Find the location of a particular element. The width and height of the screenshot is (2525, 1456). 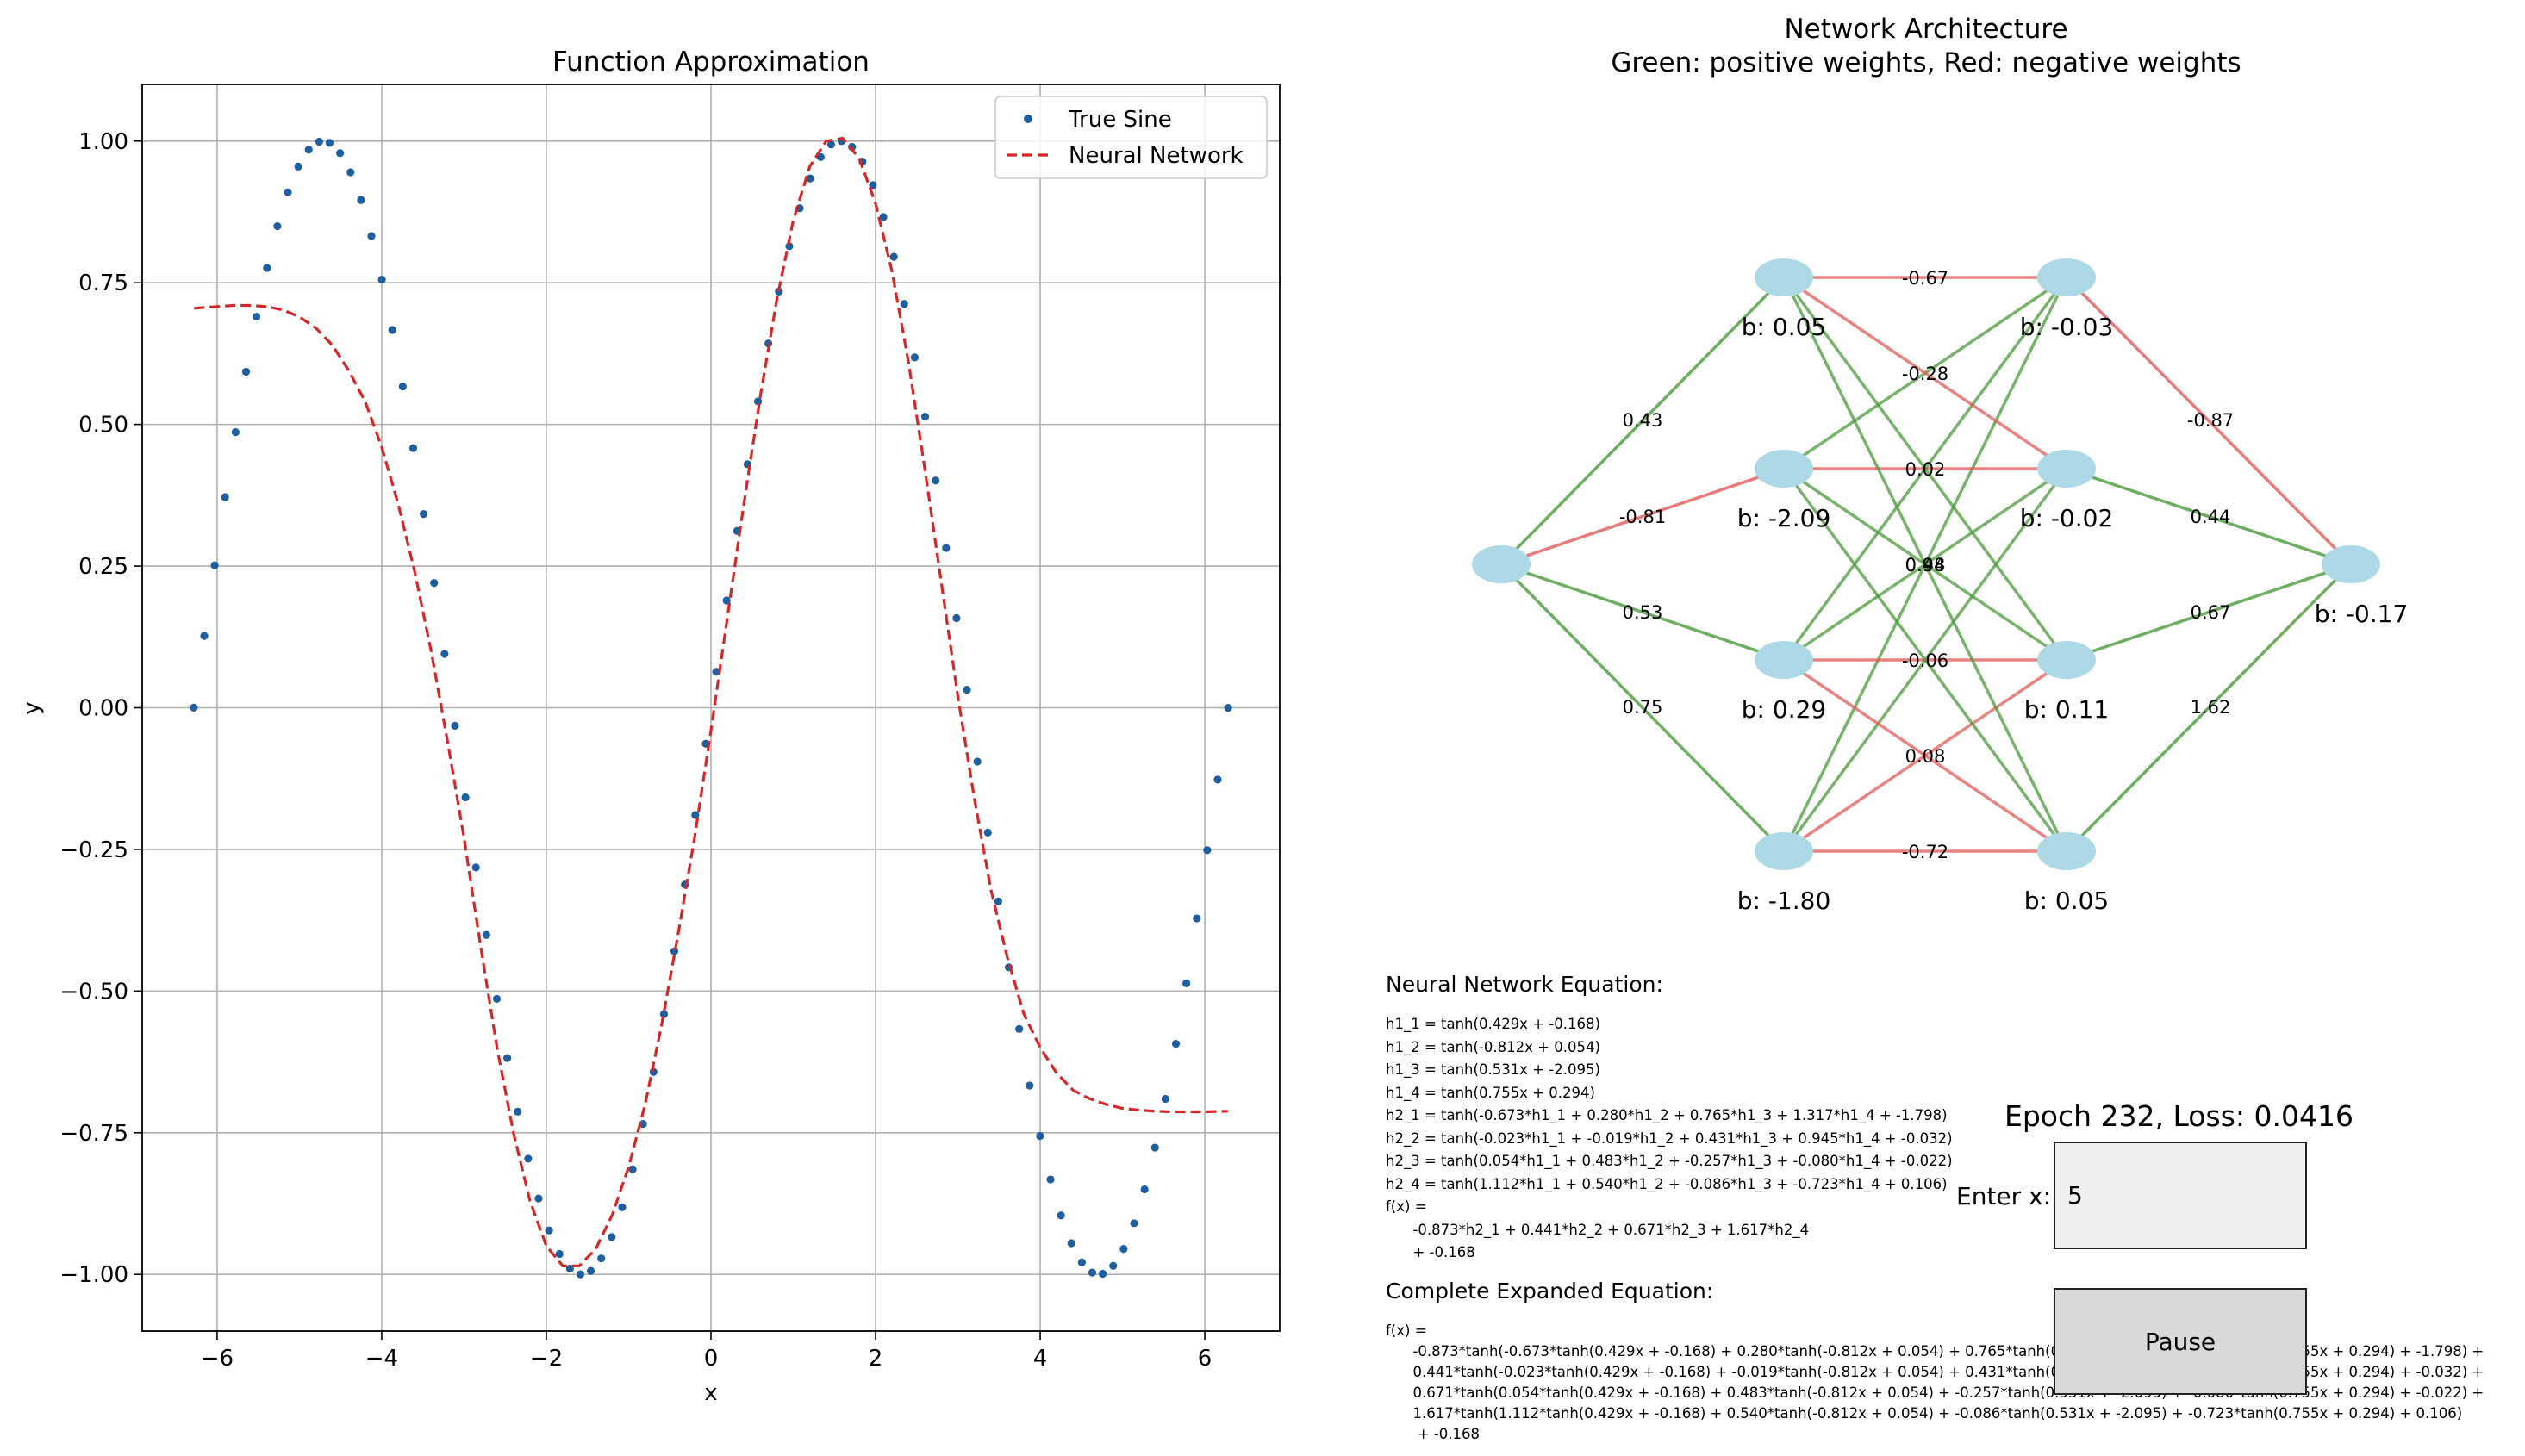

weight-label-input-h1: 0.53 is located at coordinates (1643, 613).